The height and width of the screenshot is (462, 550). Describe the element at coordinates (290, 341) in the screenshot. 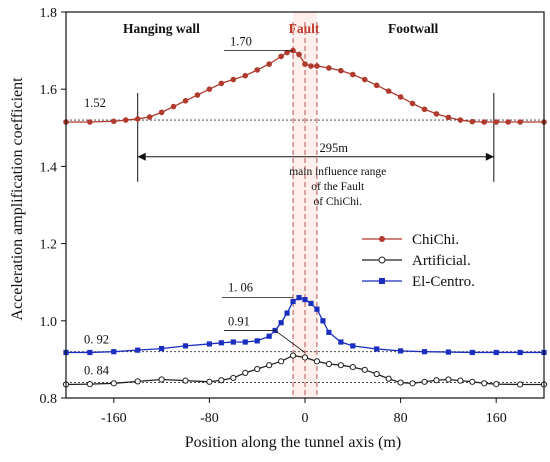

I see `leader-0-91-d` at that location.